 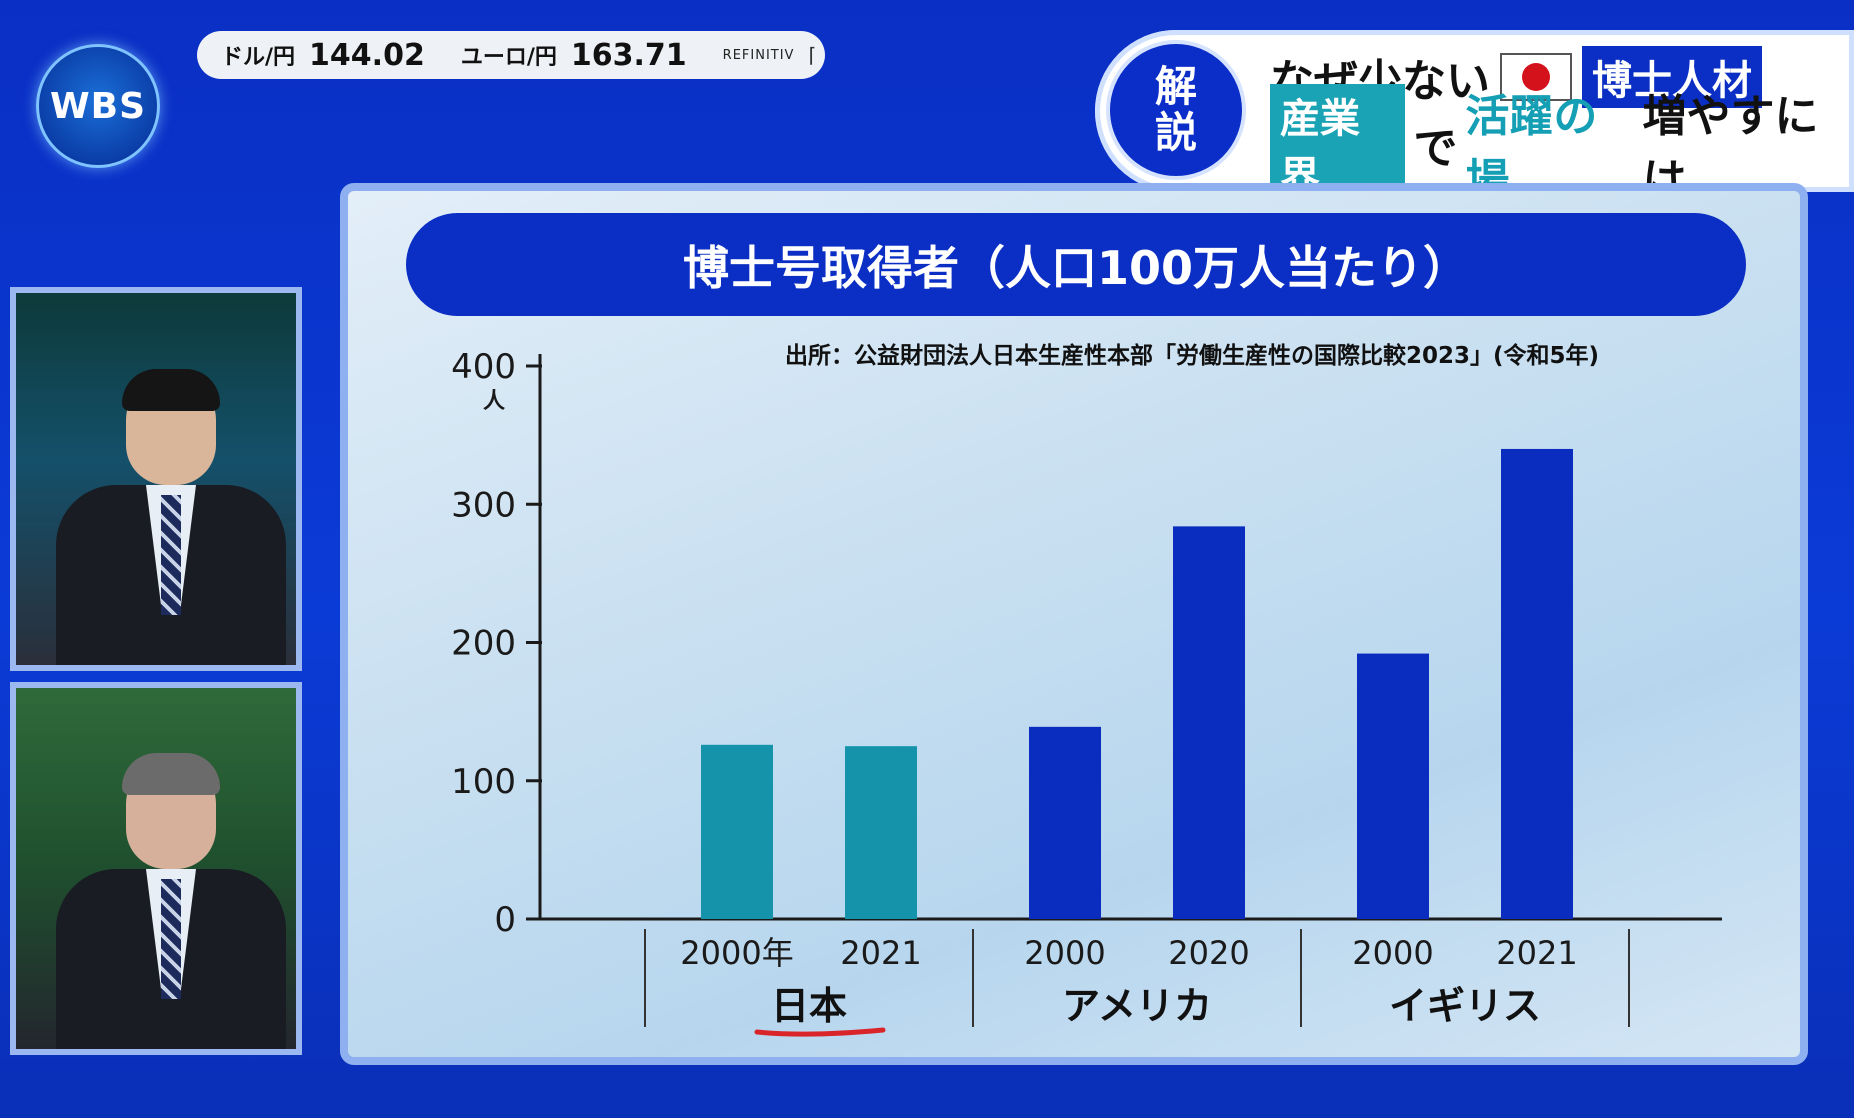 I want to click on y-tick-label: 100, so click(x=483, y=782).